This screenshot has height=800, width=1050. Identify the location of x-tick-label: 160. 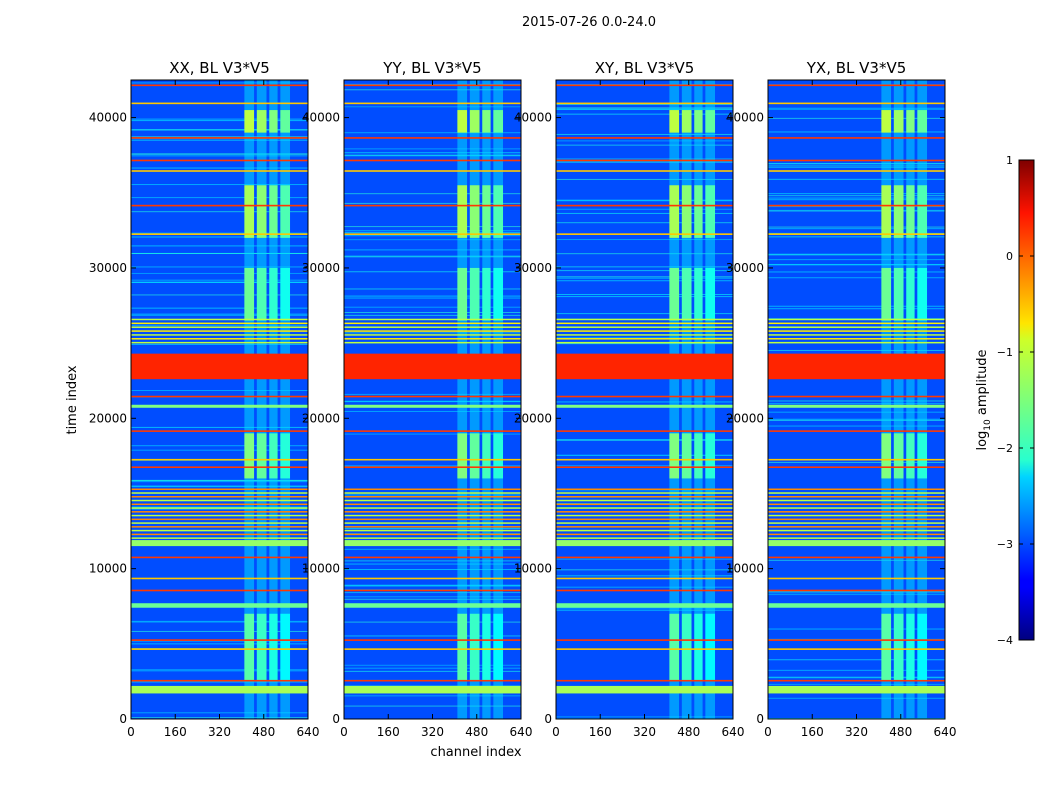
(812, 732).